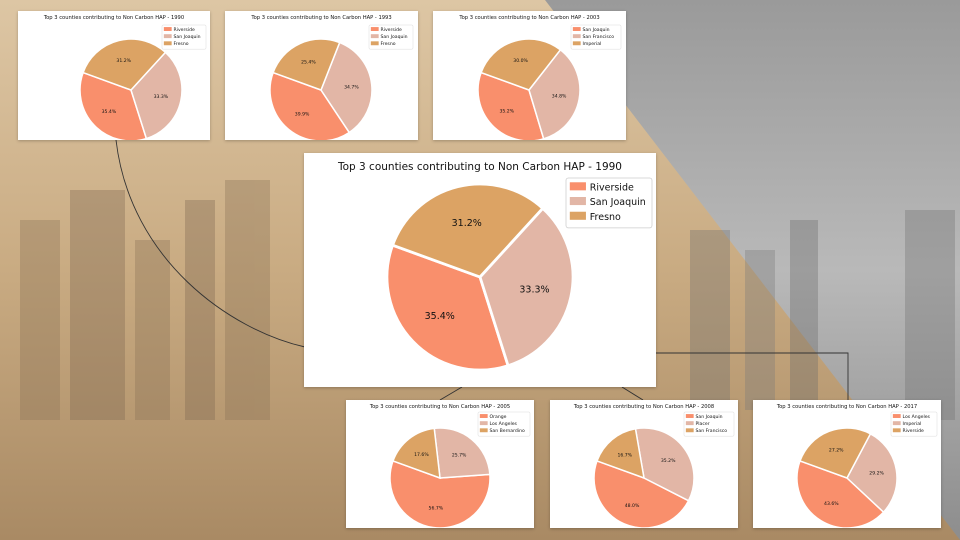 The width and height of the screenshot is (960, 540). I want to click on slice-percent-label: 30.0%, so click(520, 61).